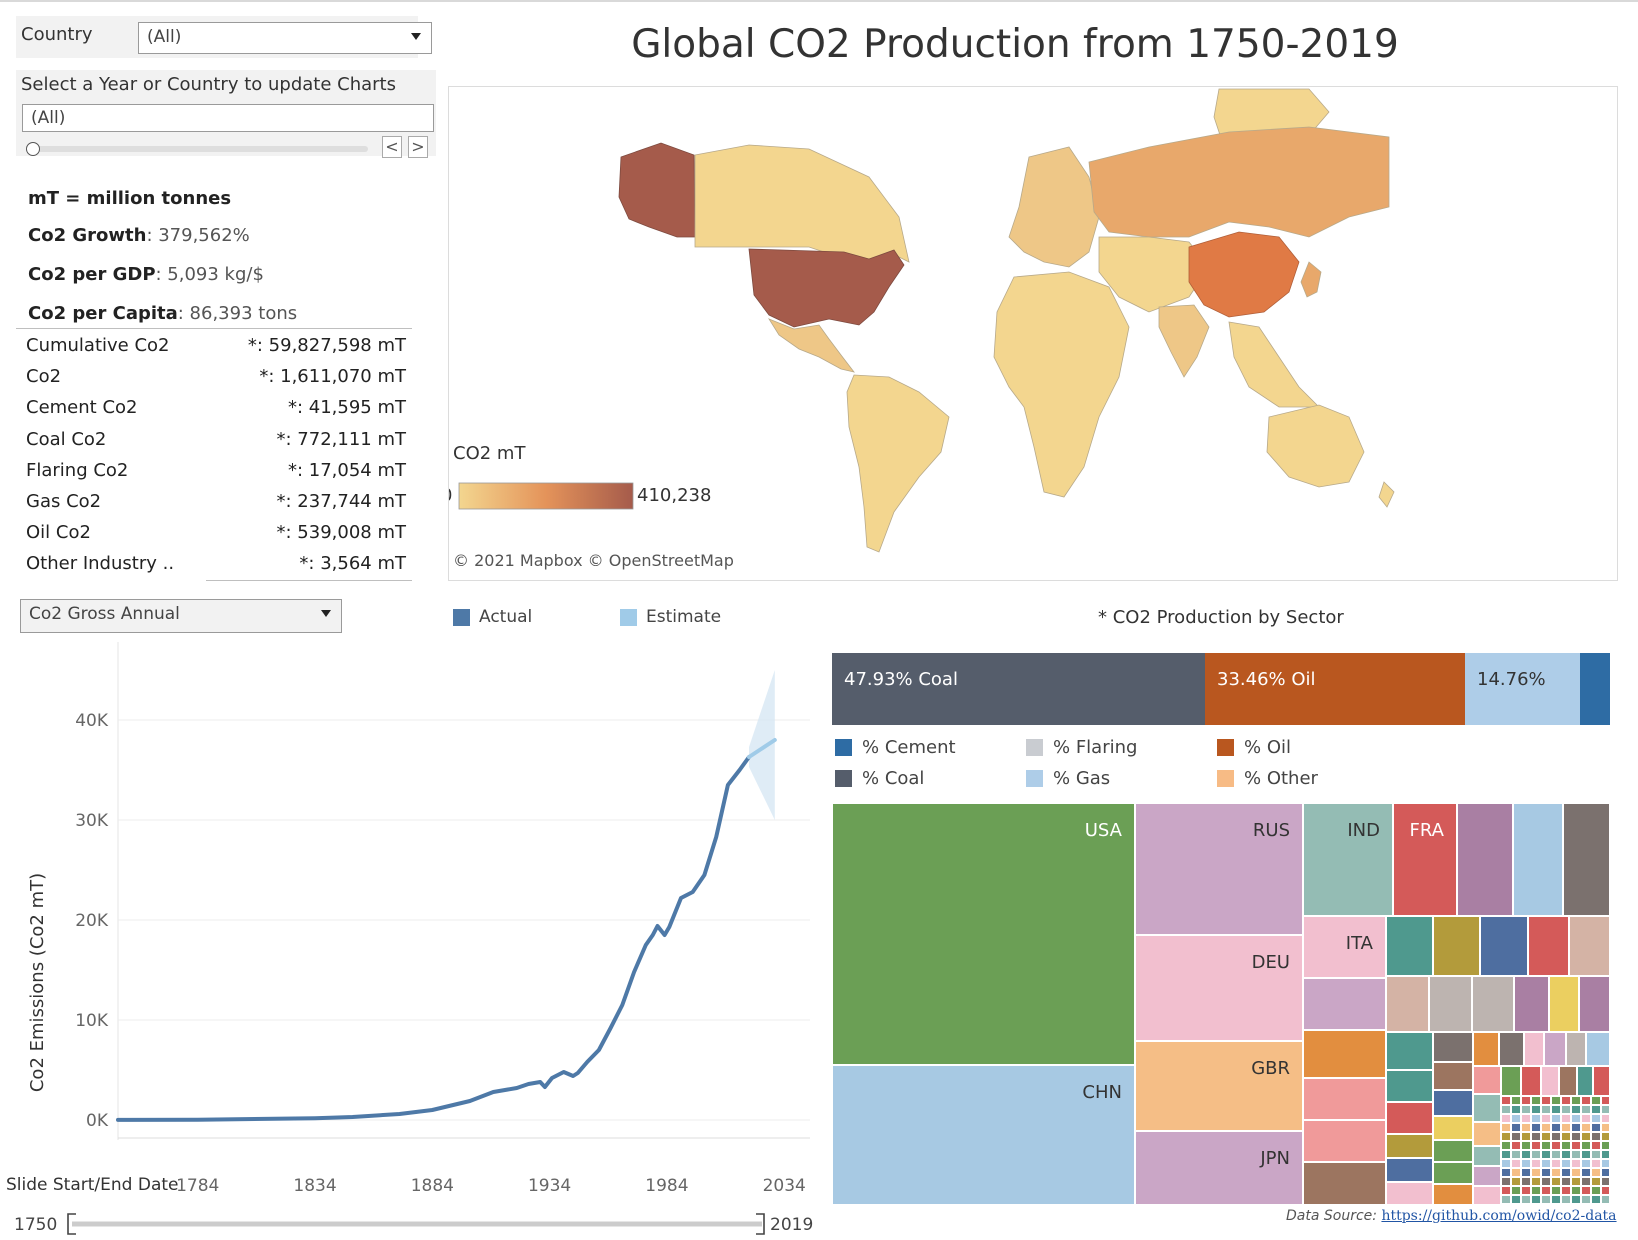  Describe the element at coordinates (593, 560) in the screenshot. I see `map-attribution: © 2021 Mapbox © OpenStreetMap` at that location.